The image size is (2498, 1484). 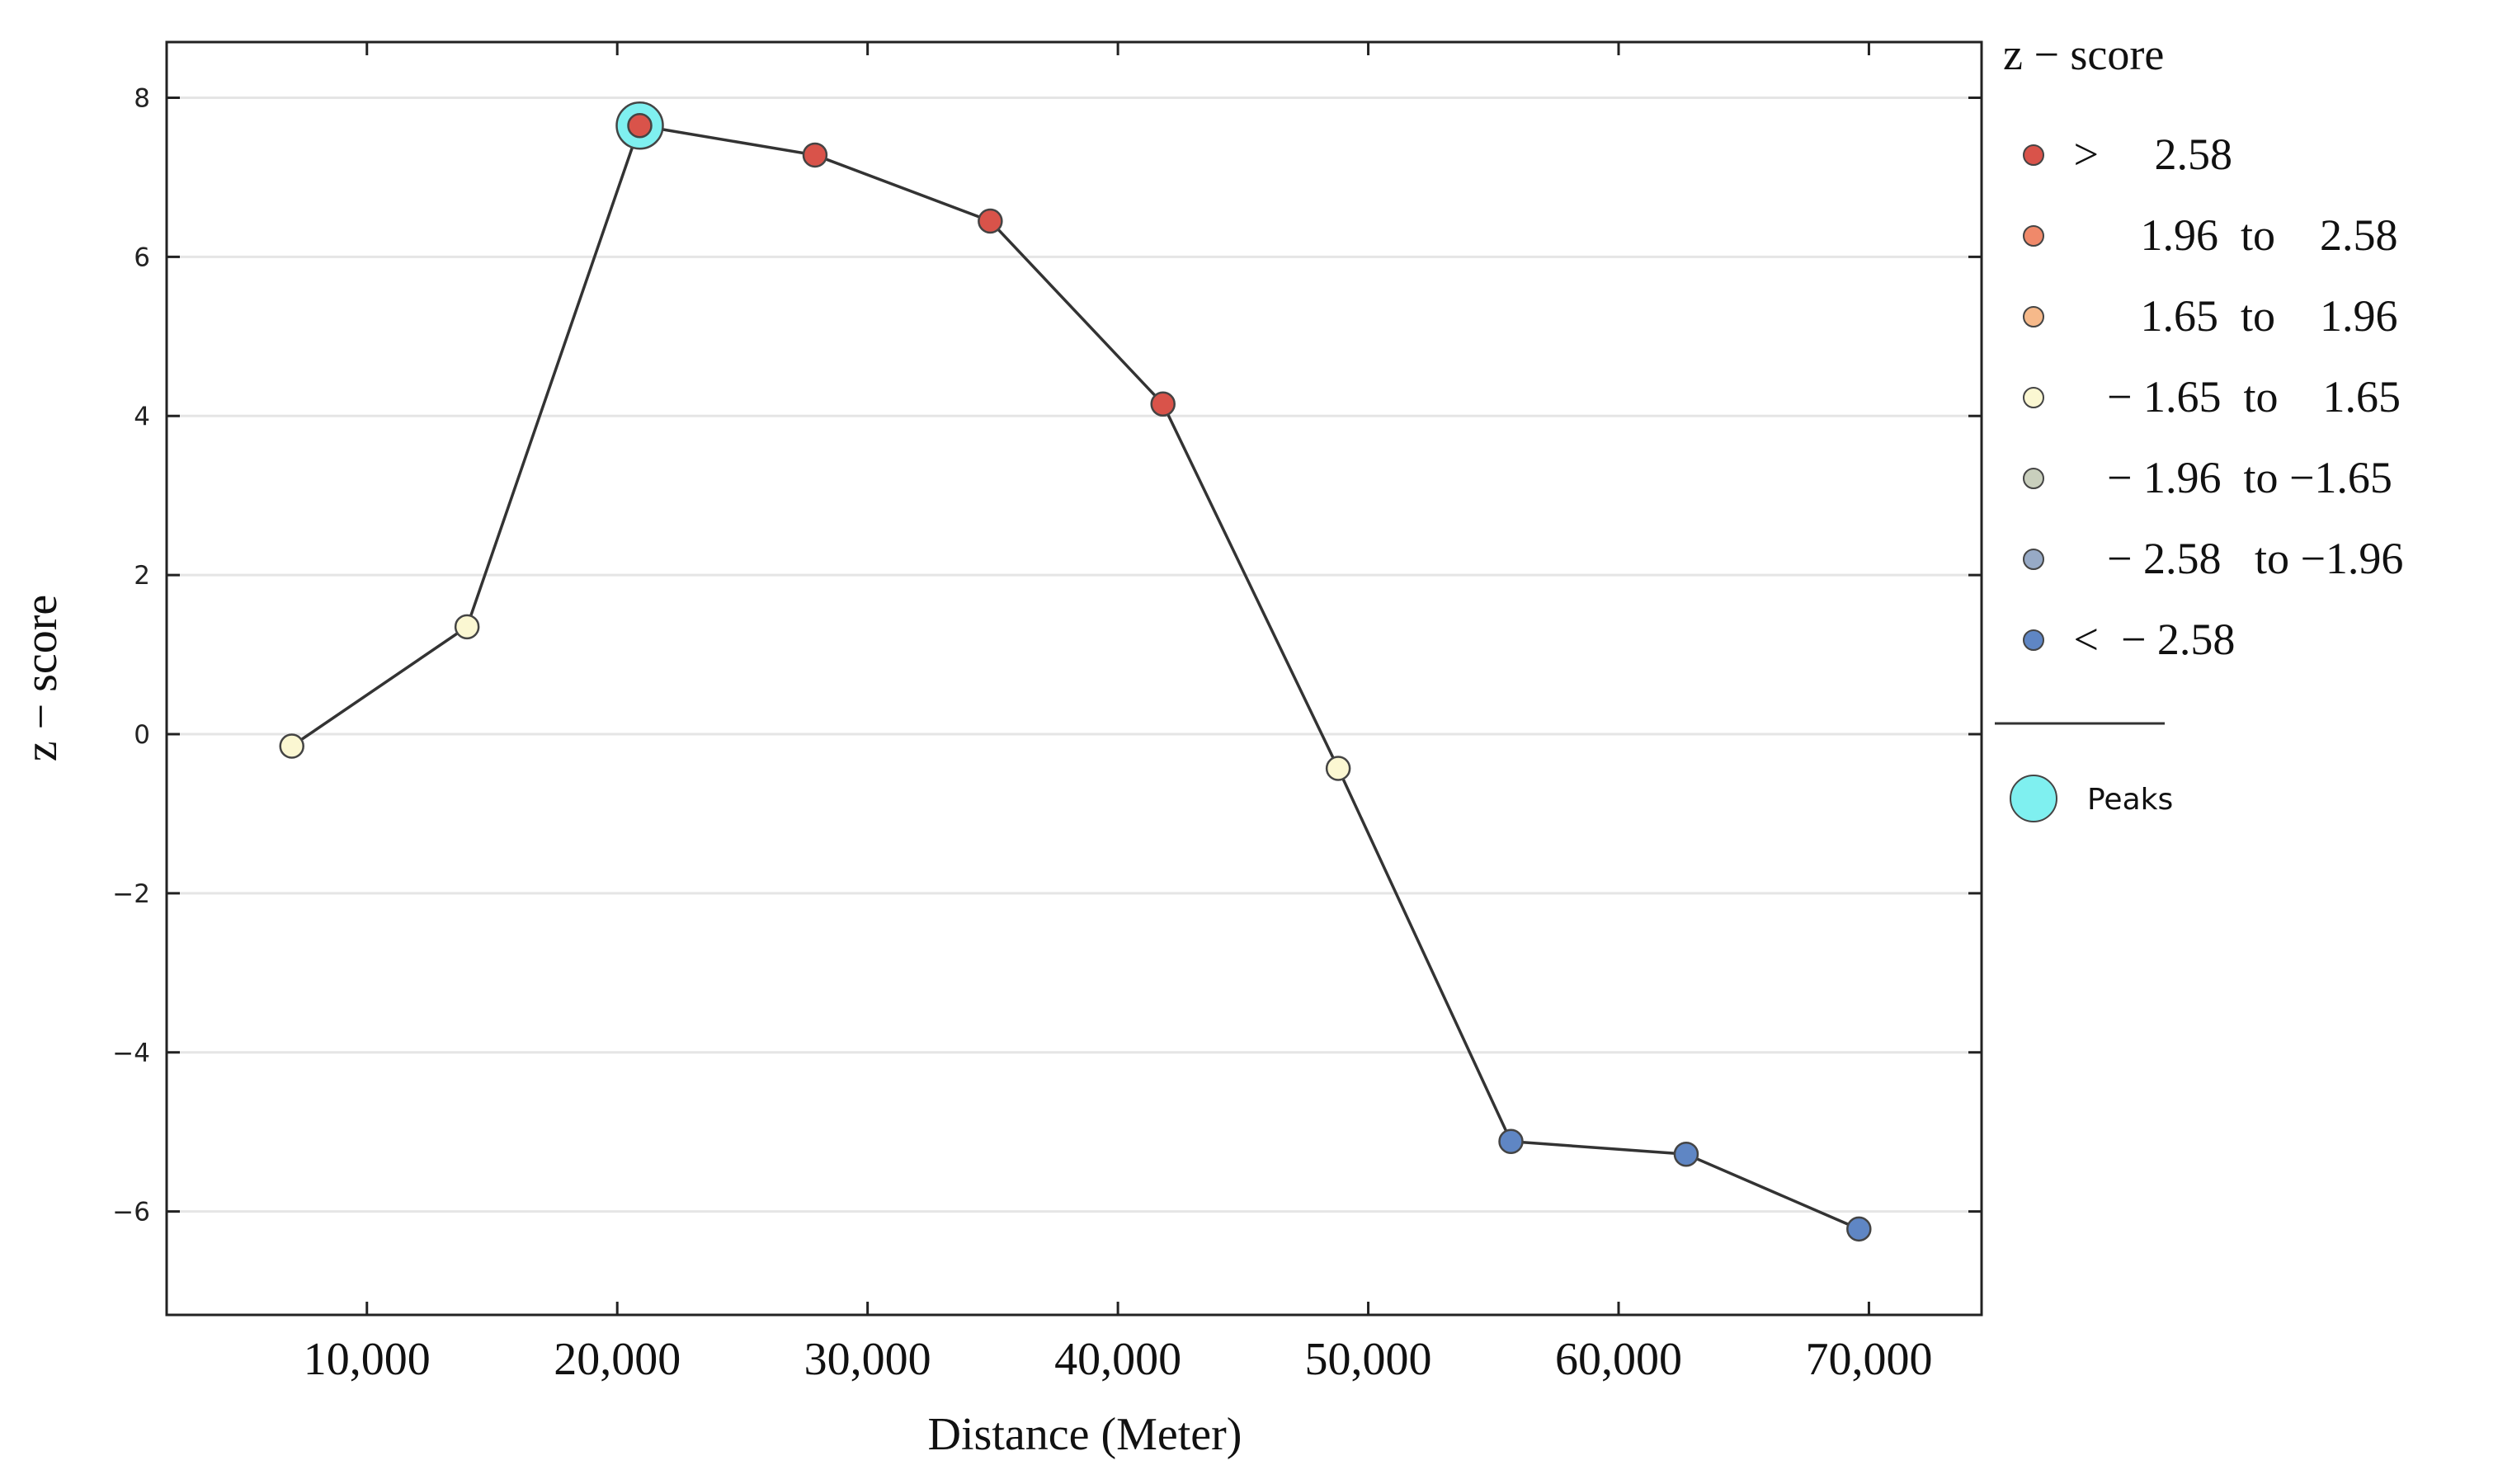 What do you see at coordinates (1368, 1359) in the screenshot?
I see `x-tick-label: 50,000` at bounding box center [1368, 1359].